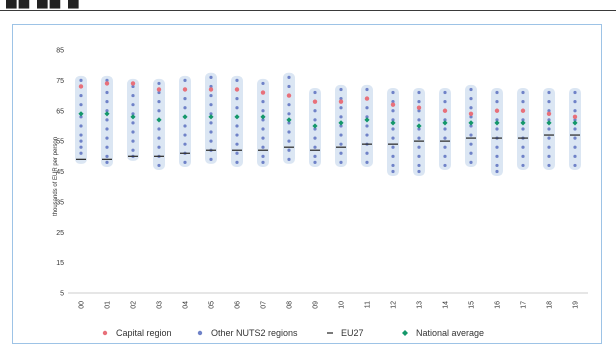  What do you see at coordinates (472, 305) in the screenshot?
I see `x-tick-label: 15` at bounding box center [472, 305].